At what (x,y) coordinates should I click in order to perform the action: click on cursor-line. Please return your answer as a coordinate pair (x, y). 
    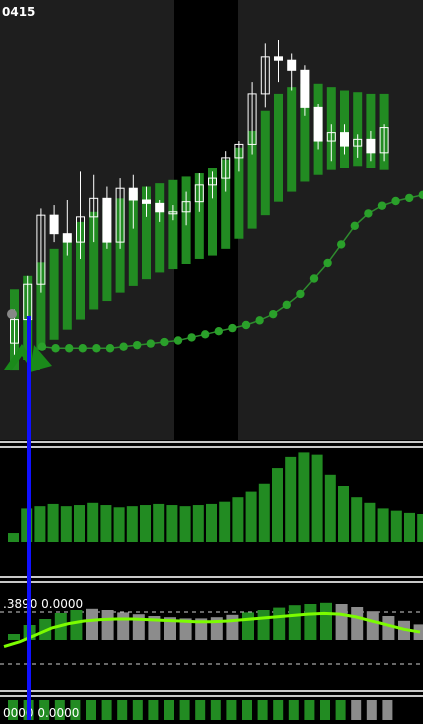
    Looking at the image, I should click on (29, 518).